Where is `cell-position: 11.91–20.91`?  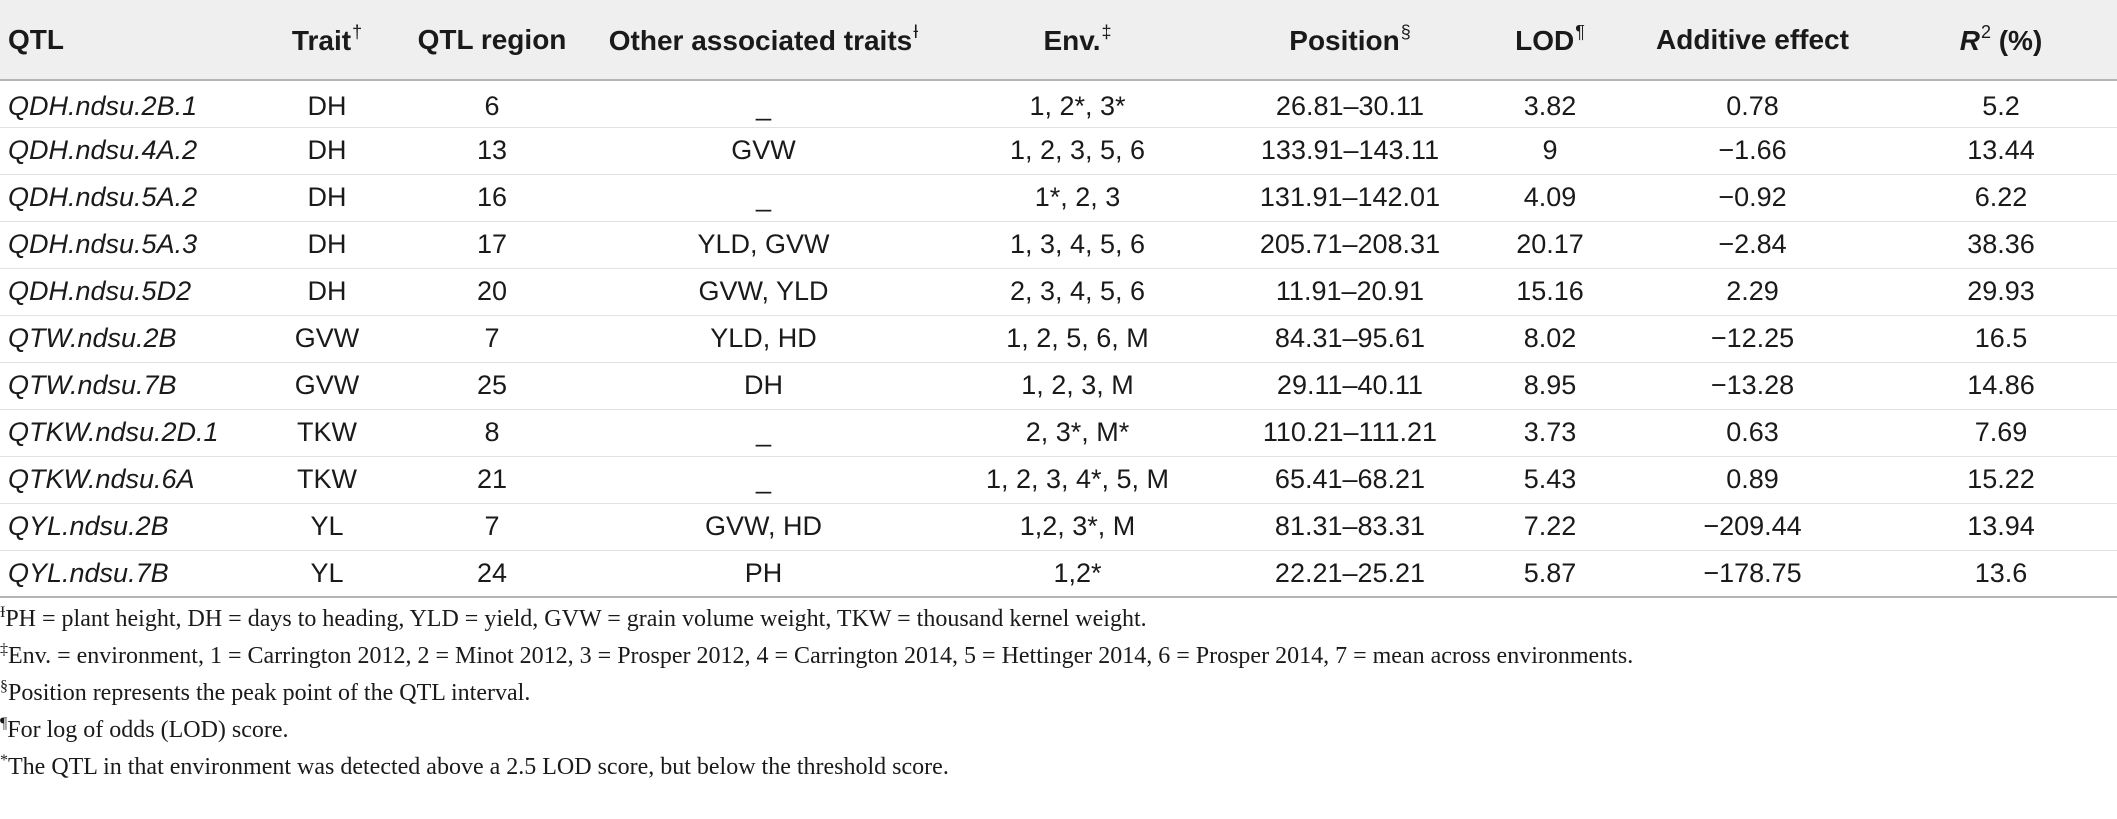 cell-position: 11.91–20.91 is located at coordinates (1350, 292).